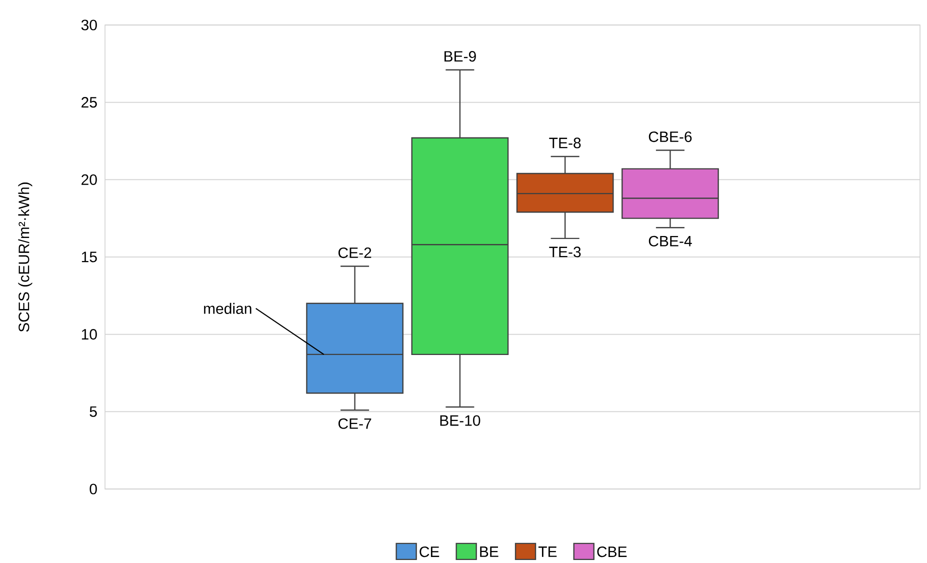 The image size is (927, 563). Describe the element at coordinates (89, 334) in the screenshot. I see `y-tick-label: 10` at that location.